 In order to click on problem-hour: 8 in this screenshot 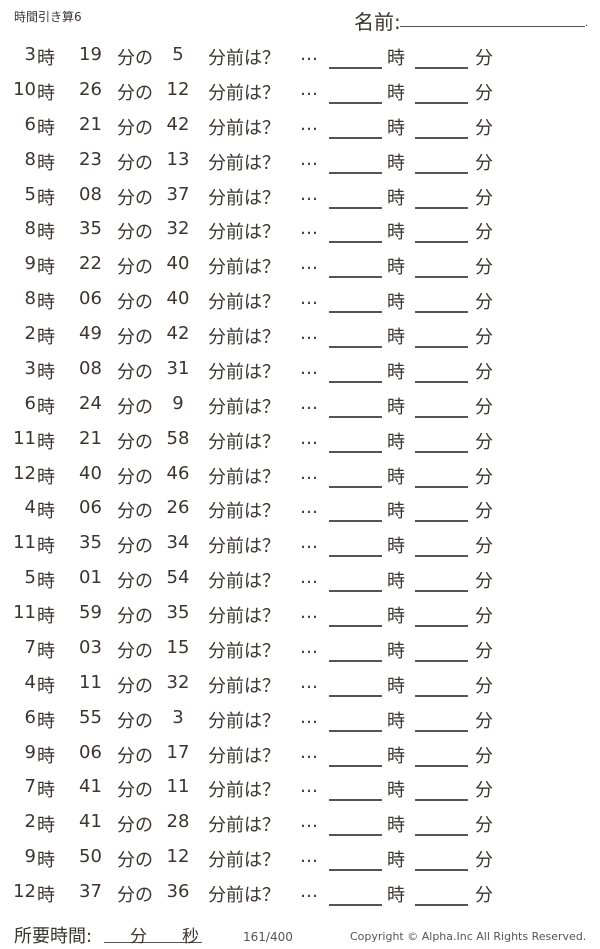, I will do `click(30, 299)`.